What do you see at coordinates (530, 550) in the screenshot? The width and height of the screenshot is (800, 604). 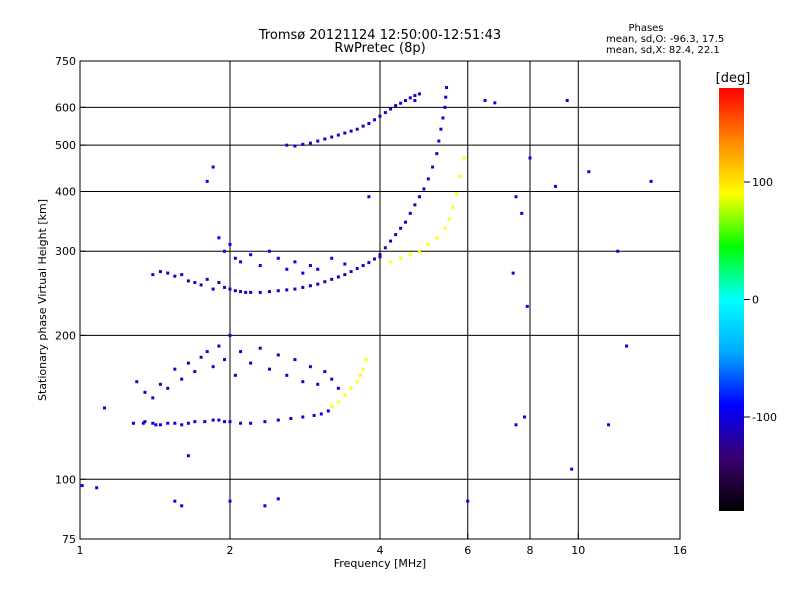 I see `x-tick-label: 8` at bounding box center [530, 550].